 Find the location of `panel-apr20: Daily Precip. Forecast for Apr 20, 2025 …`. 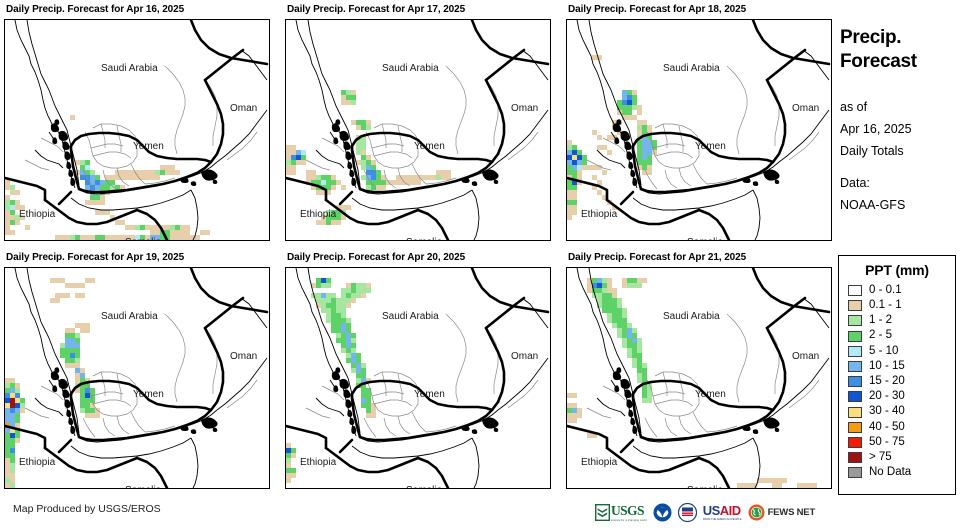

panel-apr20: Daily Precip. Forecast for Apr 20, 2025 … is located at coordinates (419, 372).